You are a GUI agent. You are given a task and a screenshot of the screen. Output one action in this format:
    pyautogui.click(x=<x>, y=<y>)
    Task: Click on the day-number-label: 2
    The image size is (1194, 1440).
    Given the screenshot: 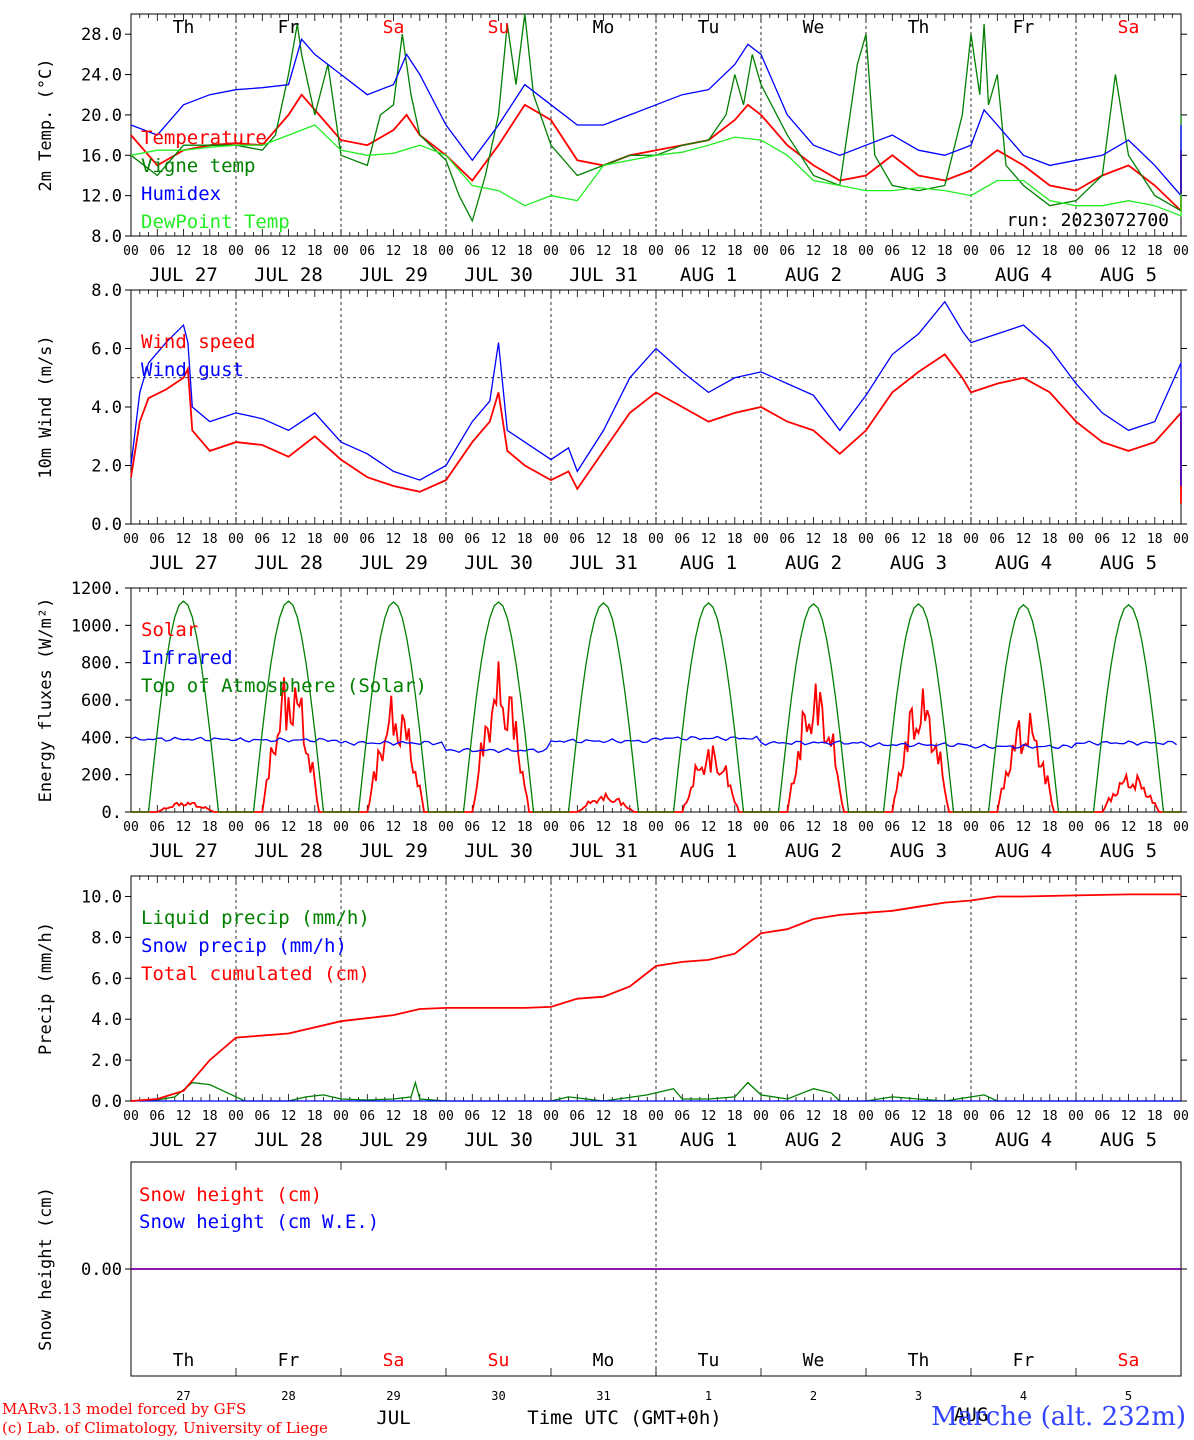 What is the action you would take?
    pyautogui.click(x=813, y=1396)
    